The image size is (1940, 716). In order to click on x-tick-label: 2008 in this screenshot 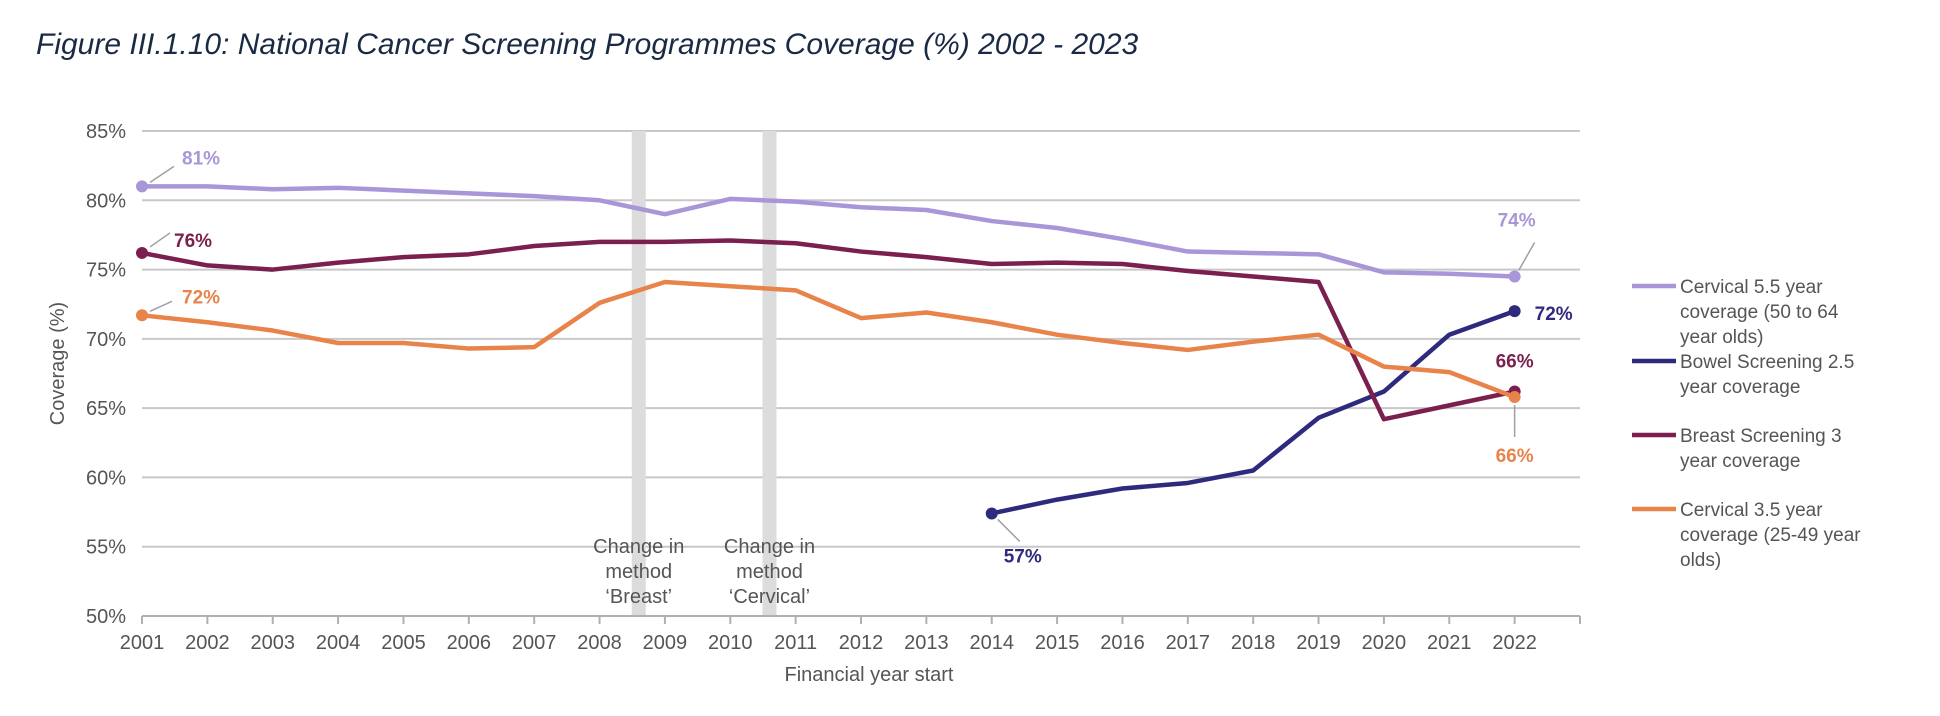, I will do `click(599, 643)`.